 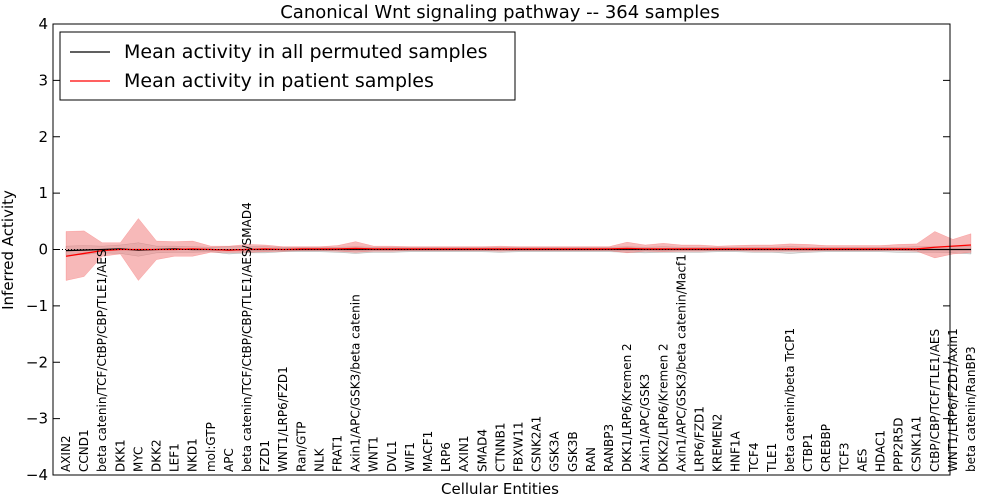 What do you see at coordinates (573, 451) in the screenshot?
I see `category-label: GSK3B` at bounding box center [573, 451].